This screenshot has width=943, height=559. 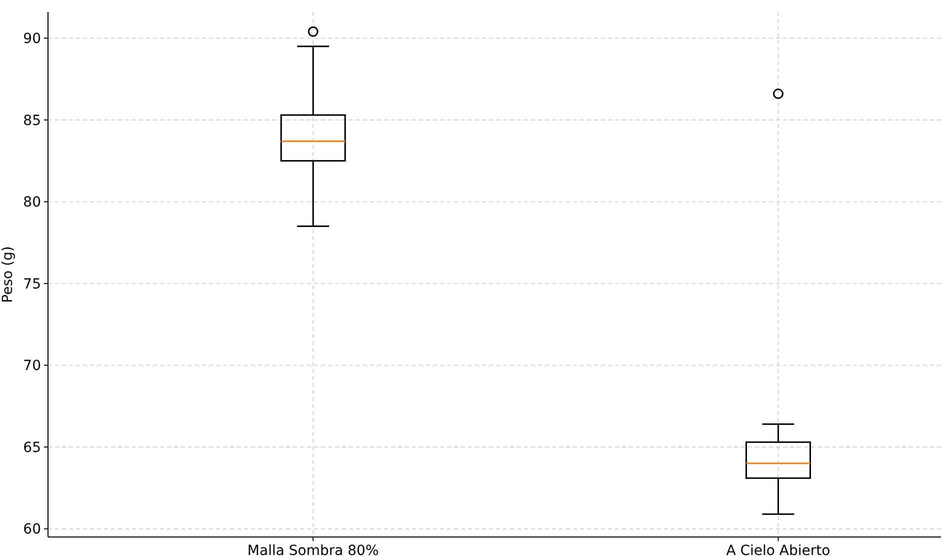 What do you see at coordinates (32, 530) in the screenshot?
I see `y-tick-label: 60` at bounding box center [32, 530].